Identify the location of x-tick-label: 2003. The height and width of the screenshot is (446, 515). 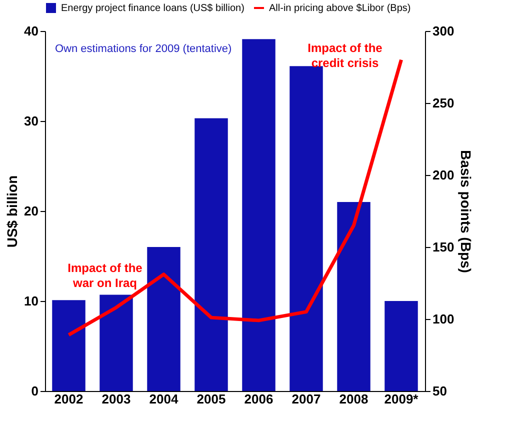
(116, 399).